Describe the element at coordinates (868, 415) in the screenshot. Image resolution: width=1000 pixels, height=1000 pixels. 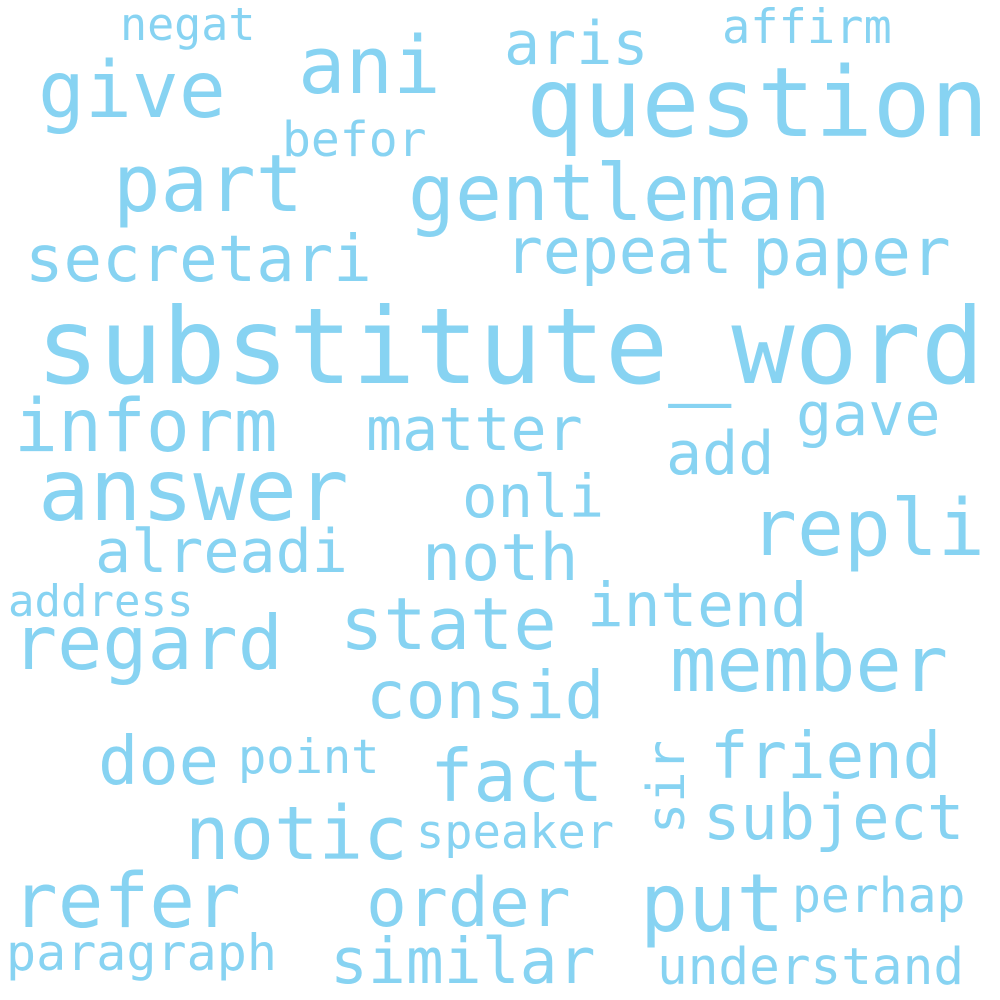
I see `word-gave: gave` at that location.